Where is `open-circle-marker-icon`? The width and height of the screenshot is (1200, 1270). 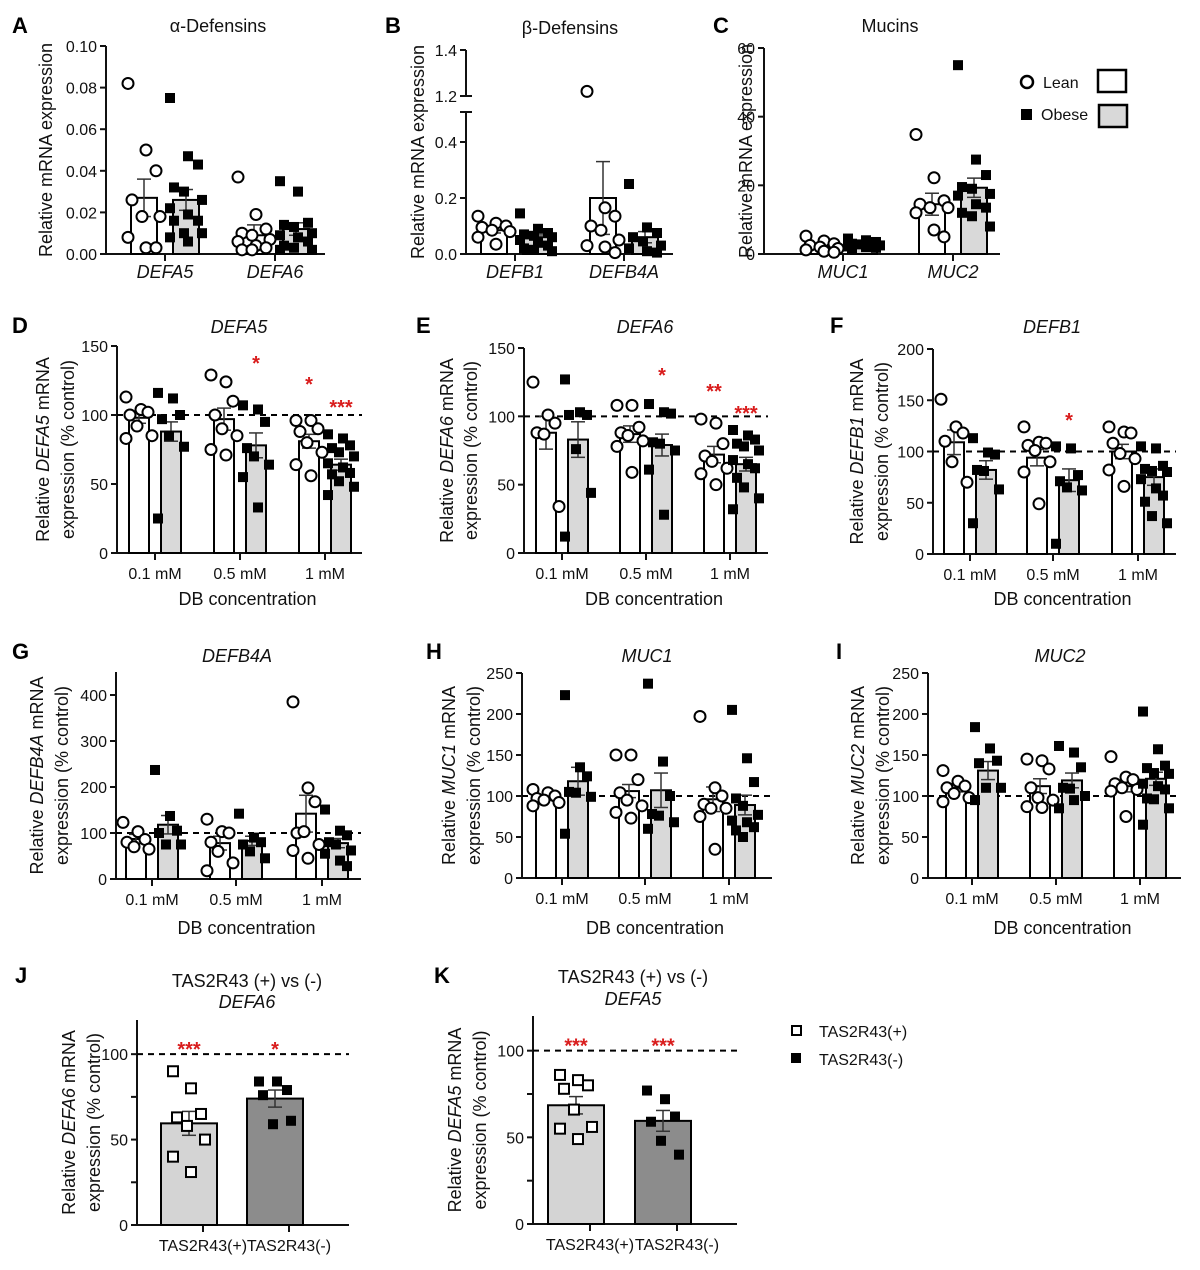 open-circle-marker-icon is located at coordinates (1027, 82).